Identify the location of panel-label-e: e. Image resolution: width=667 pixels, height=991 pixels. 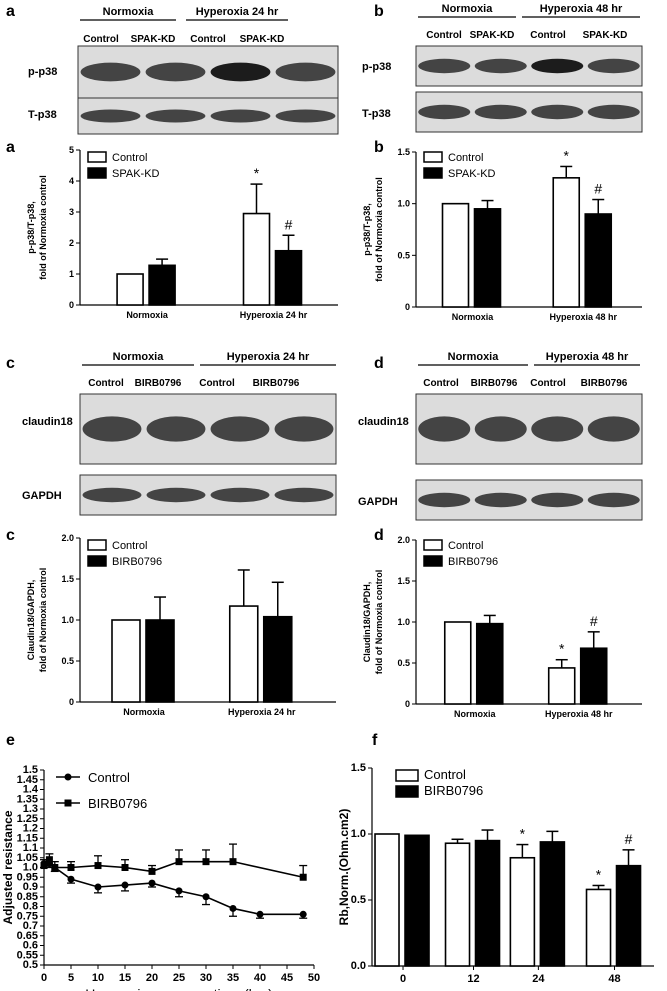
(10, 740).